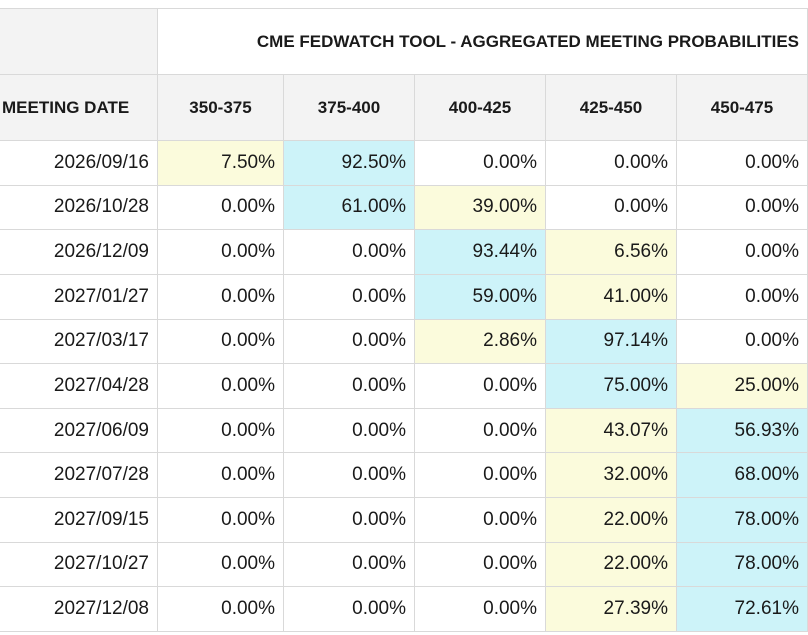  I want to click on probability-cell: 72.61%, so click(742, 609).